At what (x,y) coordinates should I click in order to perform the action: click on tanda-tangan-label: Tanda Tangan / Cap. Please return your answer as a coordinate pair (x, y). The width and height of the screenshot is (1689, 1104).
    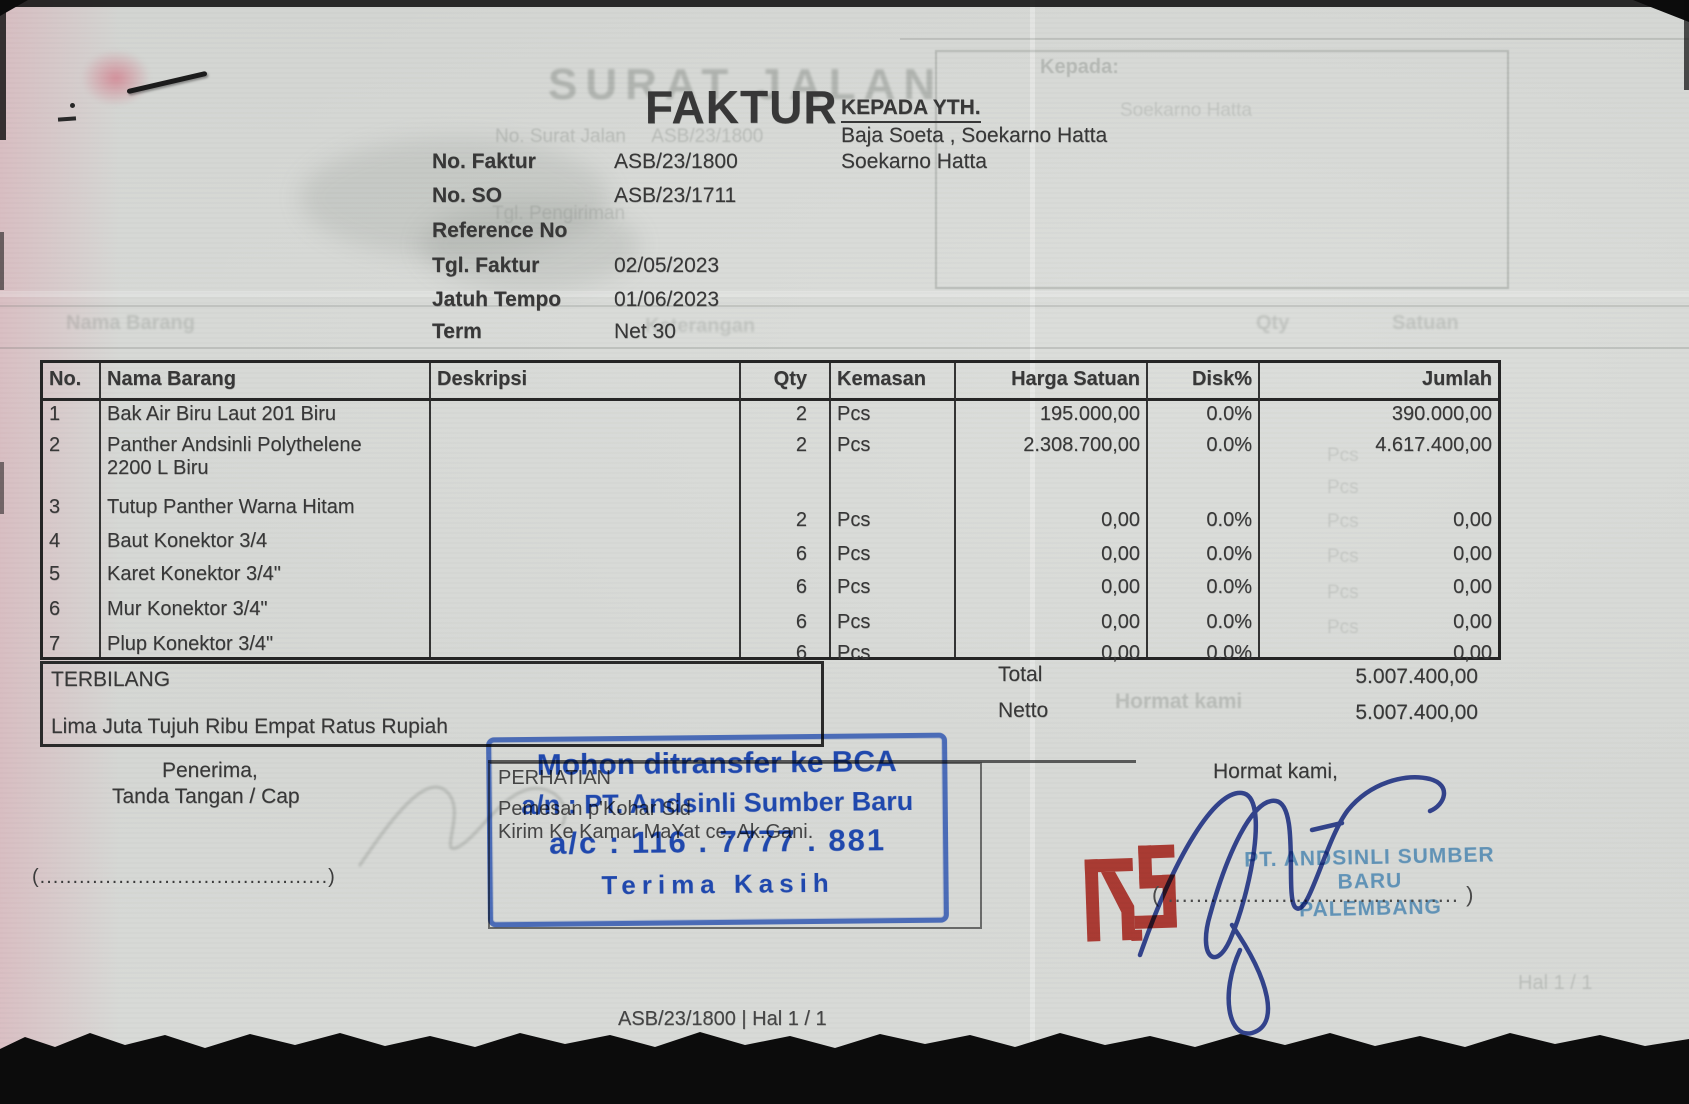
    Looking at the image, I should click on (206, 796).